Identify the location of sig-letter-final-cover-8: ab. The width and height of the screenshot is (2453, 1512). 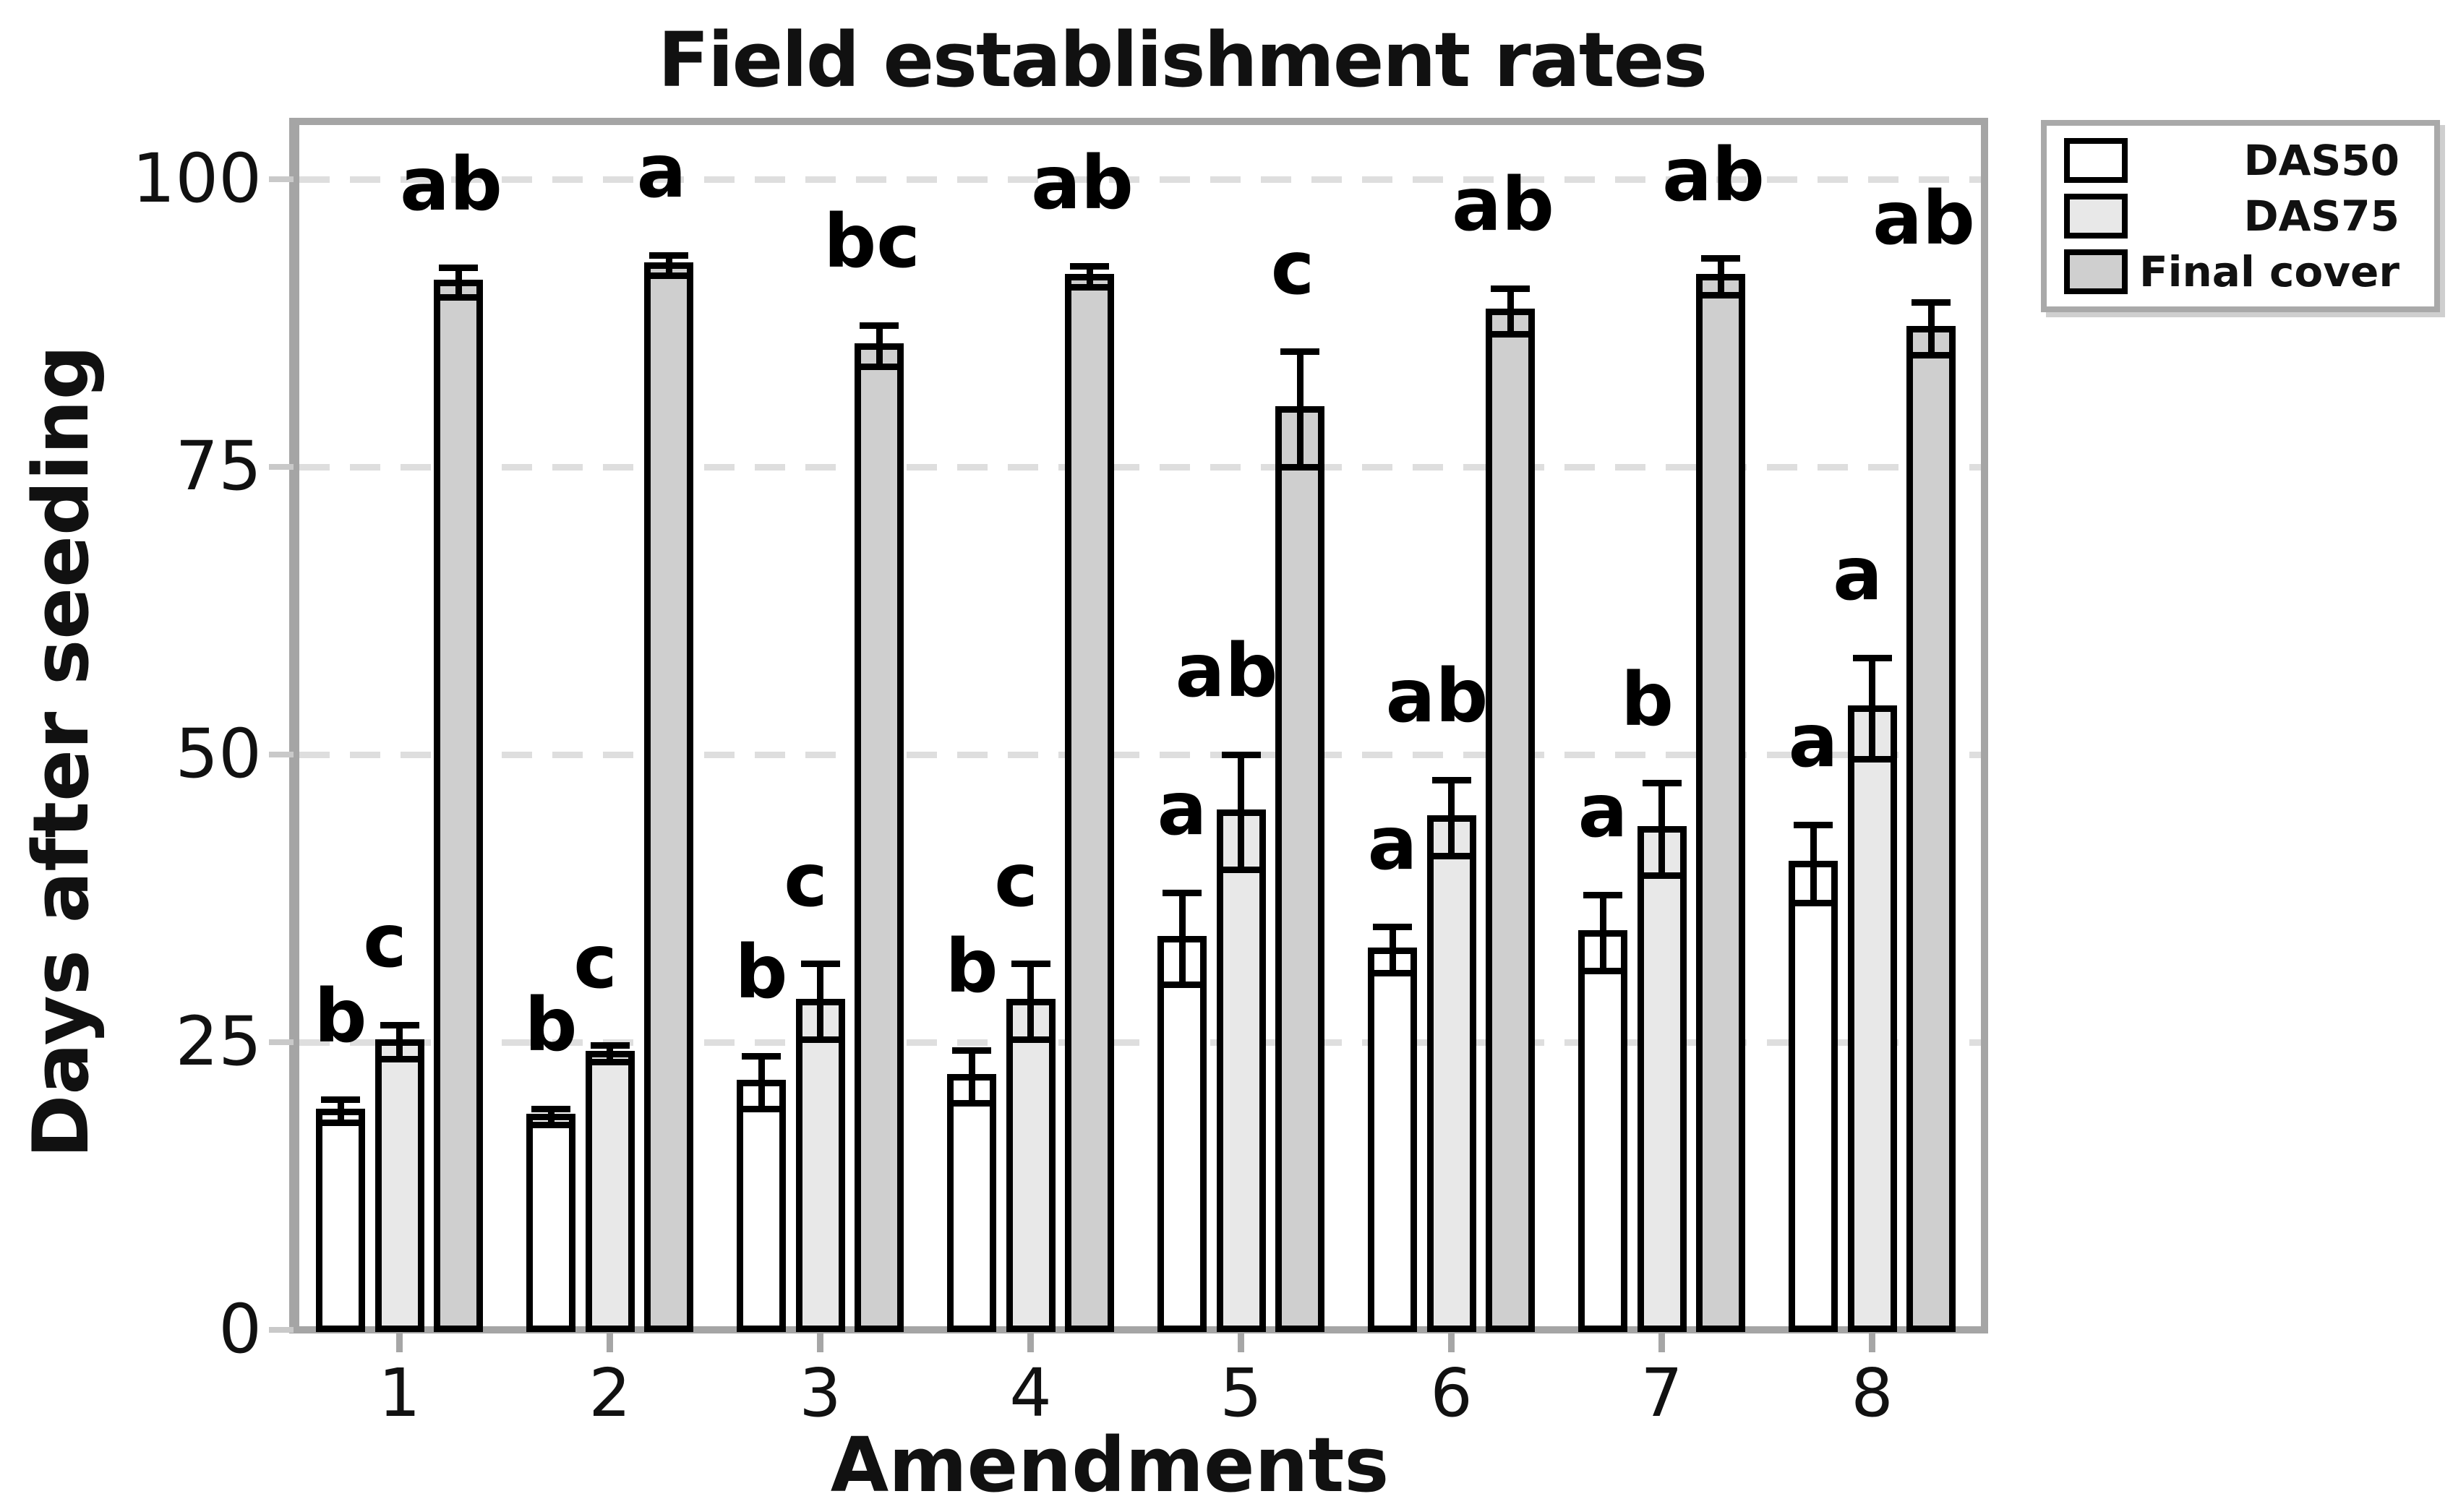
(1924, 219).